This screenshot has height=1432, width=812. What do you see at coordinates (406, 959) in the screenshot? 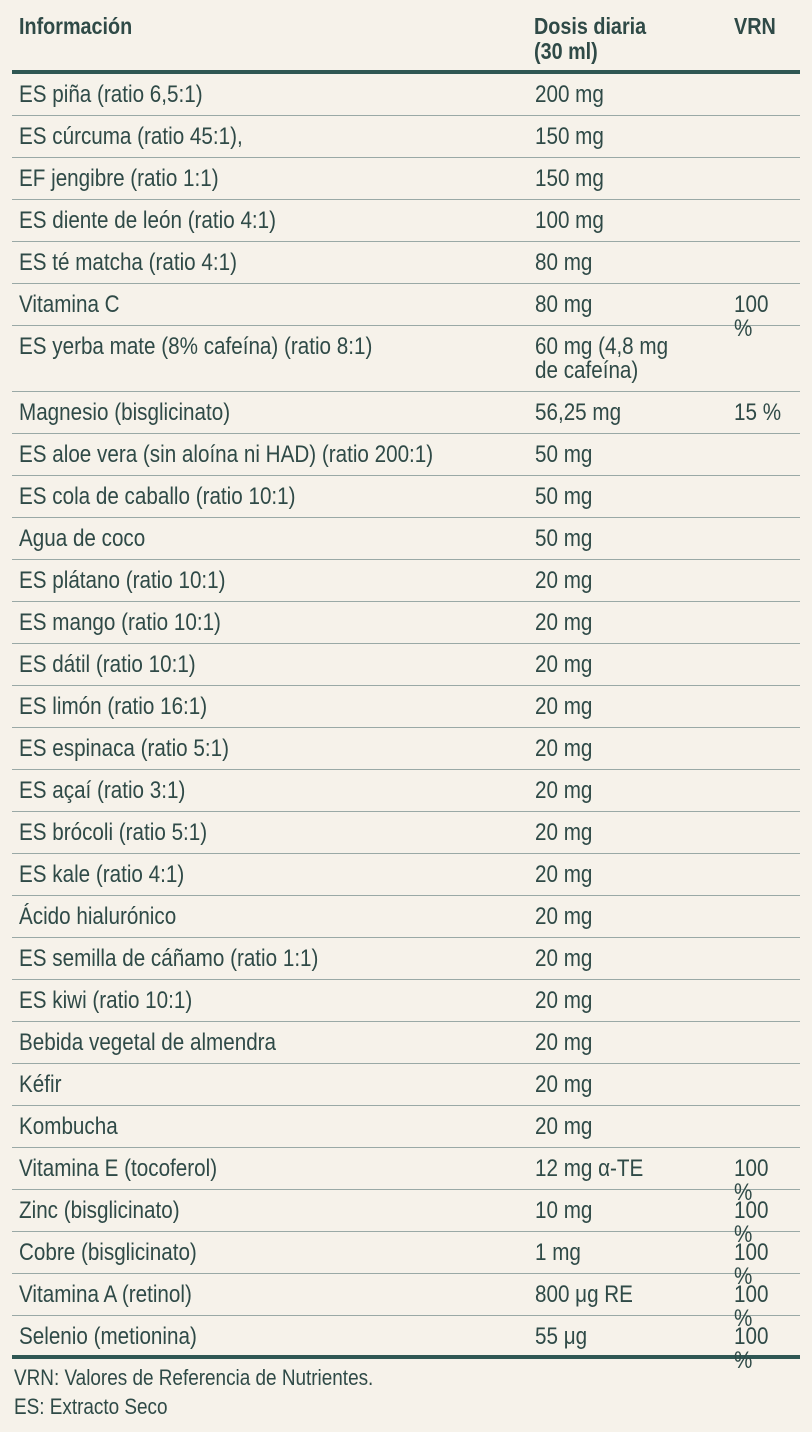
I see `table-row: ES semilla de cáñamo (ratio 1:1) 20 mg` at bounding box center [406, 959].